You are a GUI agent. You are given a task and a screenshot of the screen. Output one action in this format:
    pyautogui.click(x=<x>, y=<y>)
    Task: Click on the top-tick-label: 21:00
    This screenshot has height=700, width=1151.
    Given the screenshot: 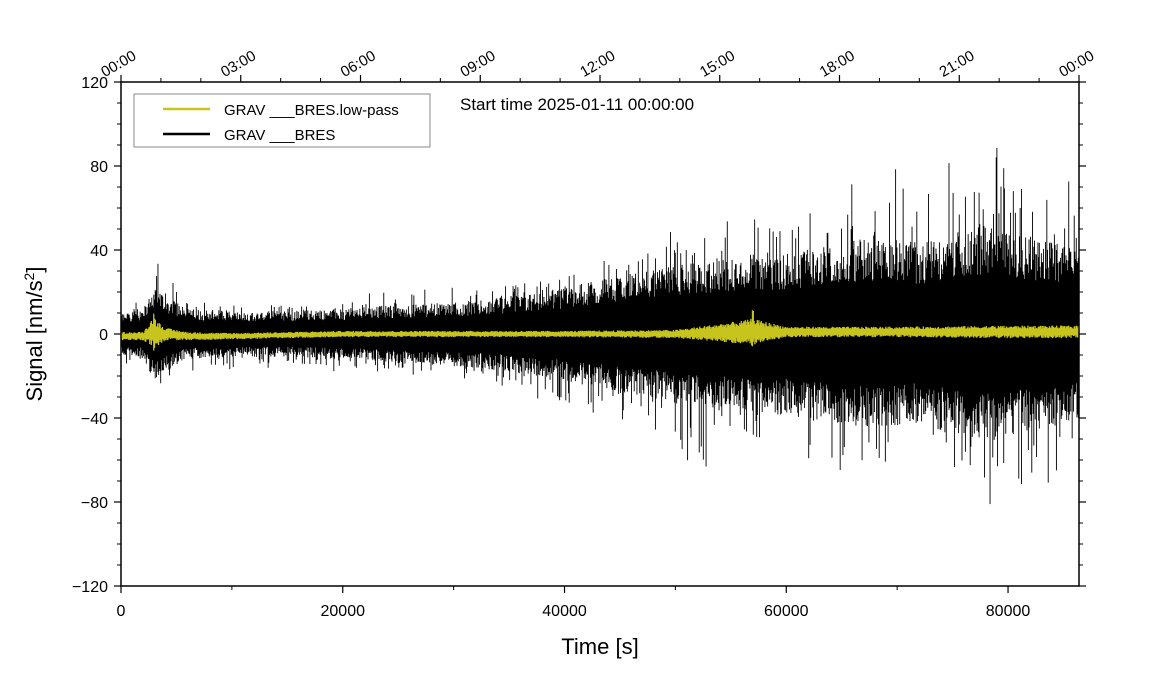 What is the action you would take?
    pyautogui.click(x=956, y=63)
    